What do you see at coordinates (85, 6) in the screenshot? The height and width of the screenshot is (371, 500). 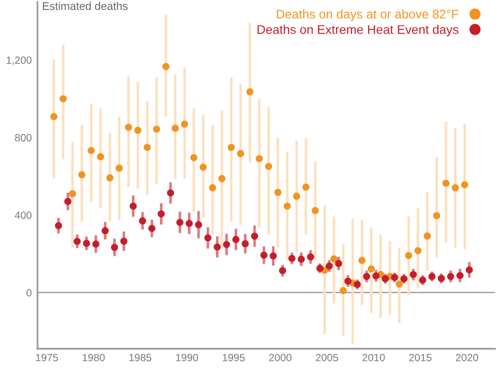 I see `y-axis-title: Estimated deaths` at bounding box center [85, 6].